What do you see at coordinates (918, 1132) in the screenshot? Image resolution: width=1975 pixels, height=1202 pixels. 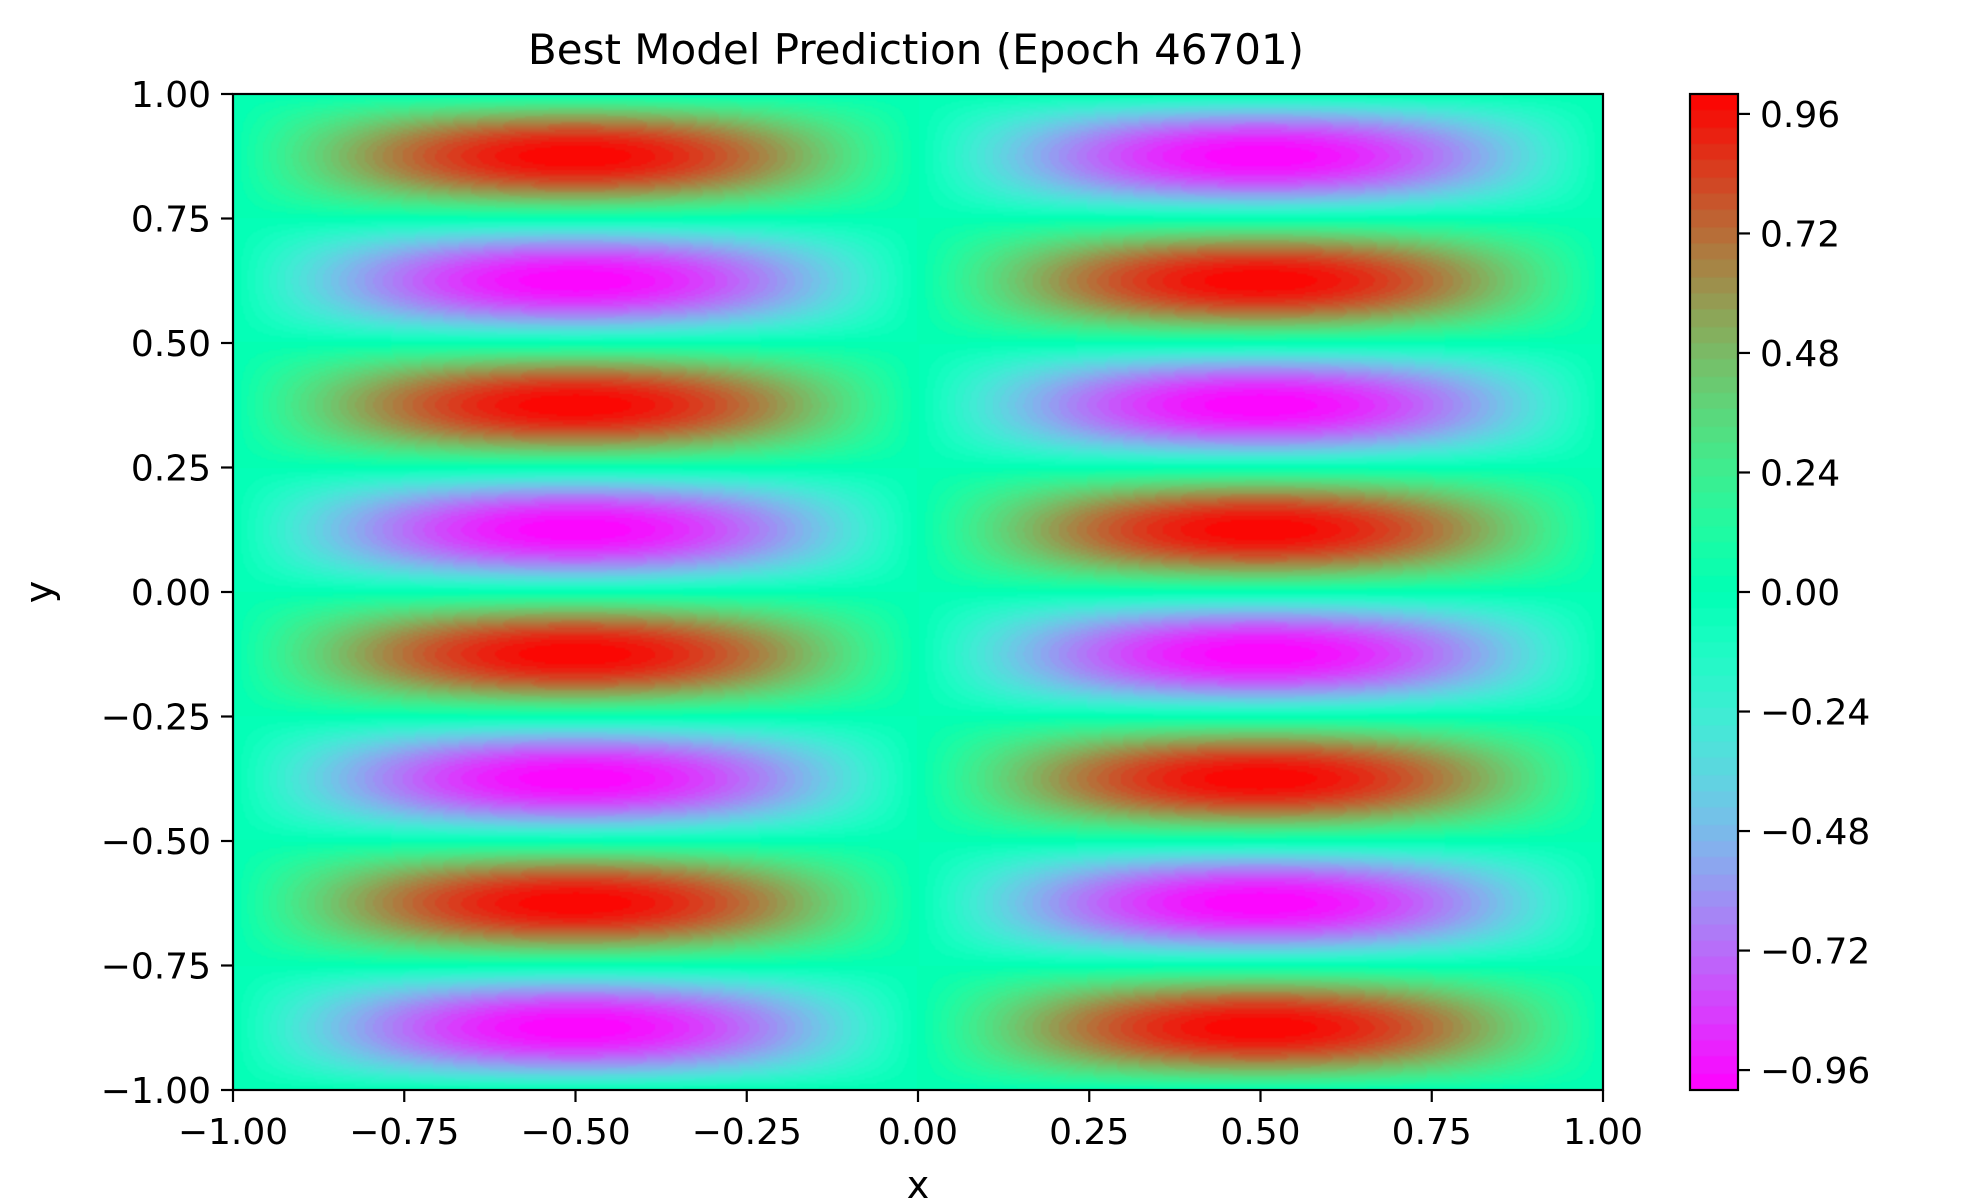 I see `x-tick-label: 0.00` at bounding box center [918, 1132].